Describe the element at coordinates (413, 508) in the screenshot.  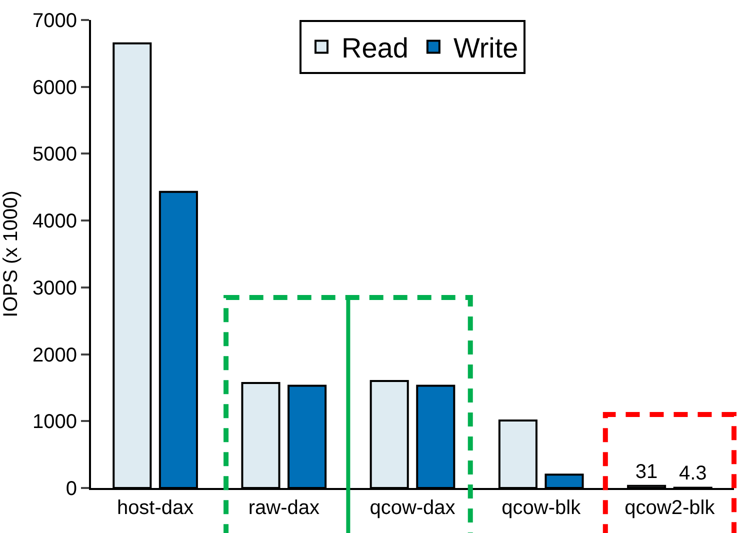
I see `x-tick-label: qcow-dax` at that location.